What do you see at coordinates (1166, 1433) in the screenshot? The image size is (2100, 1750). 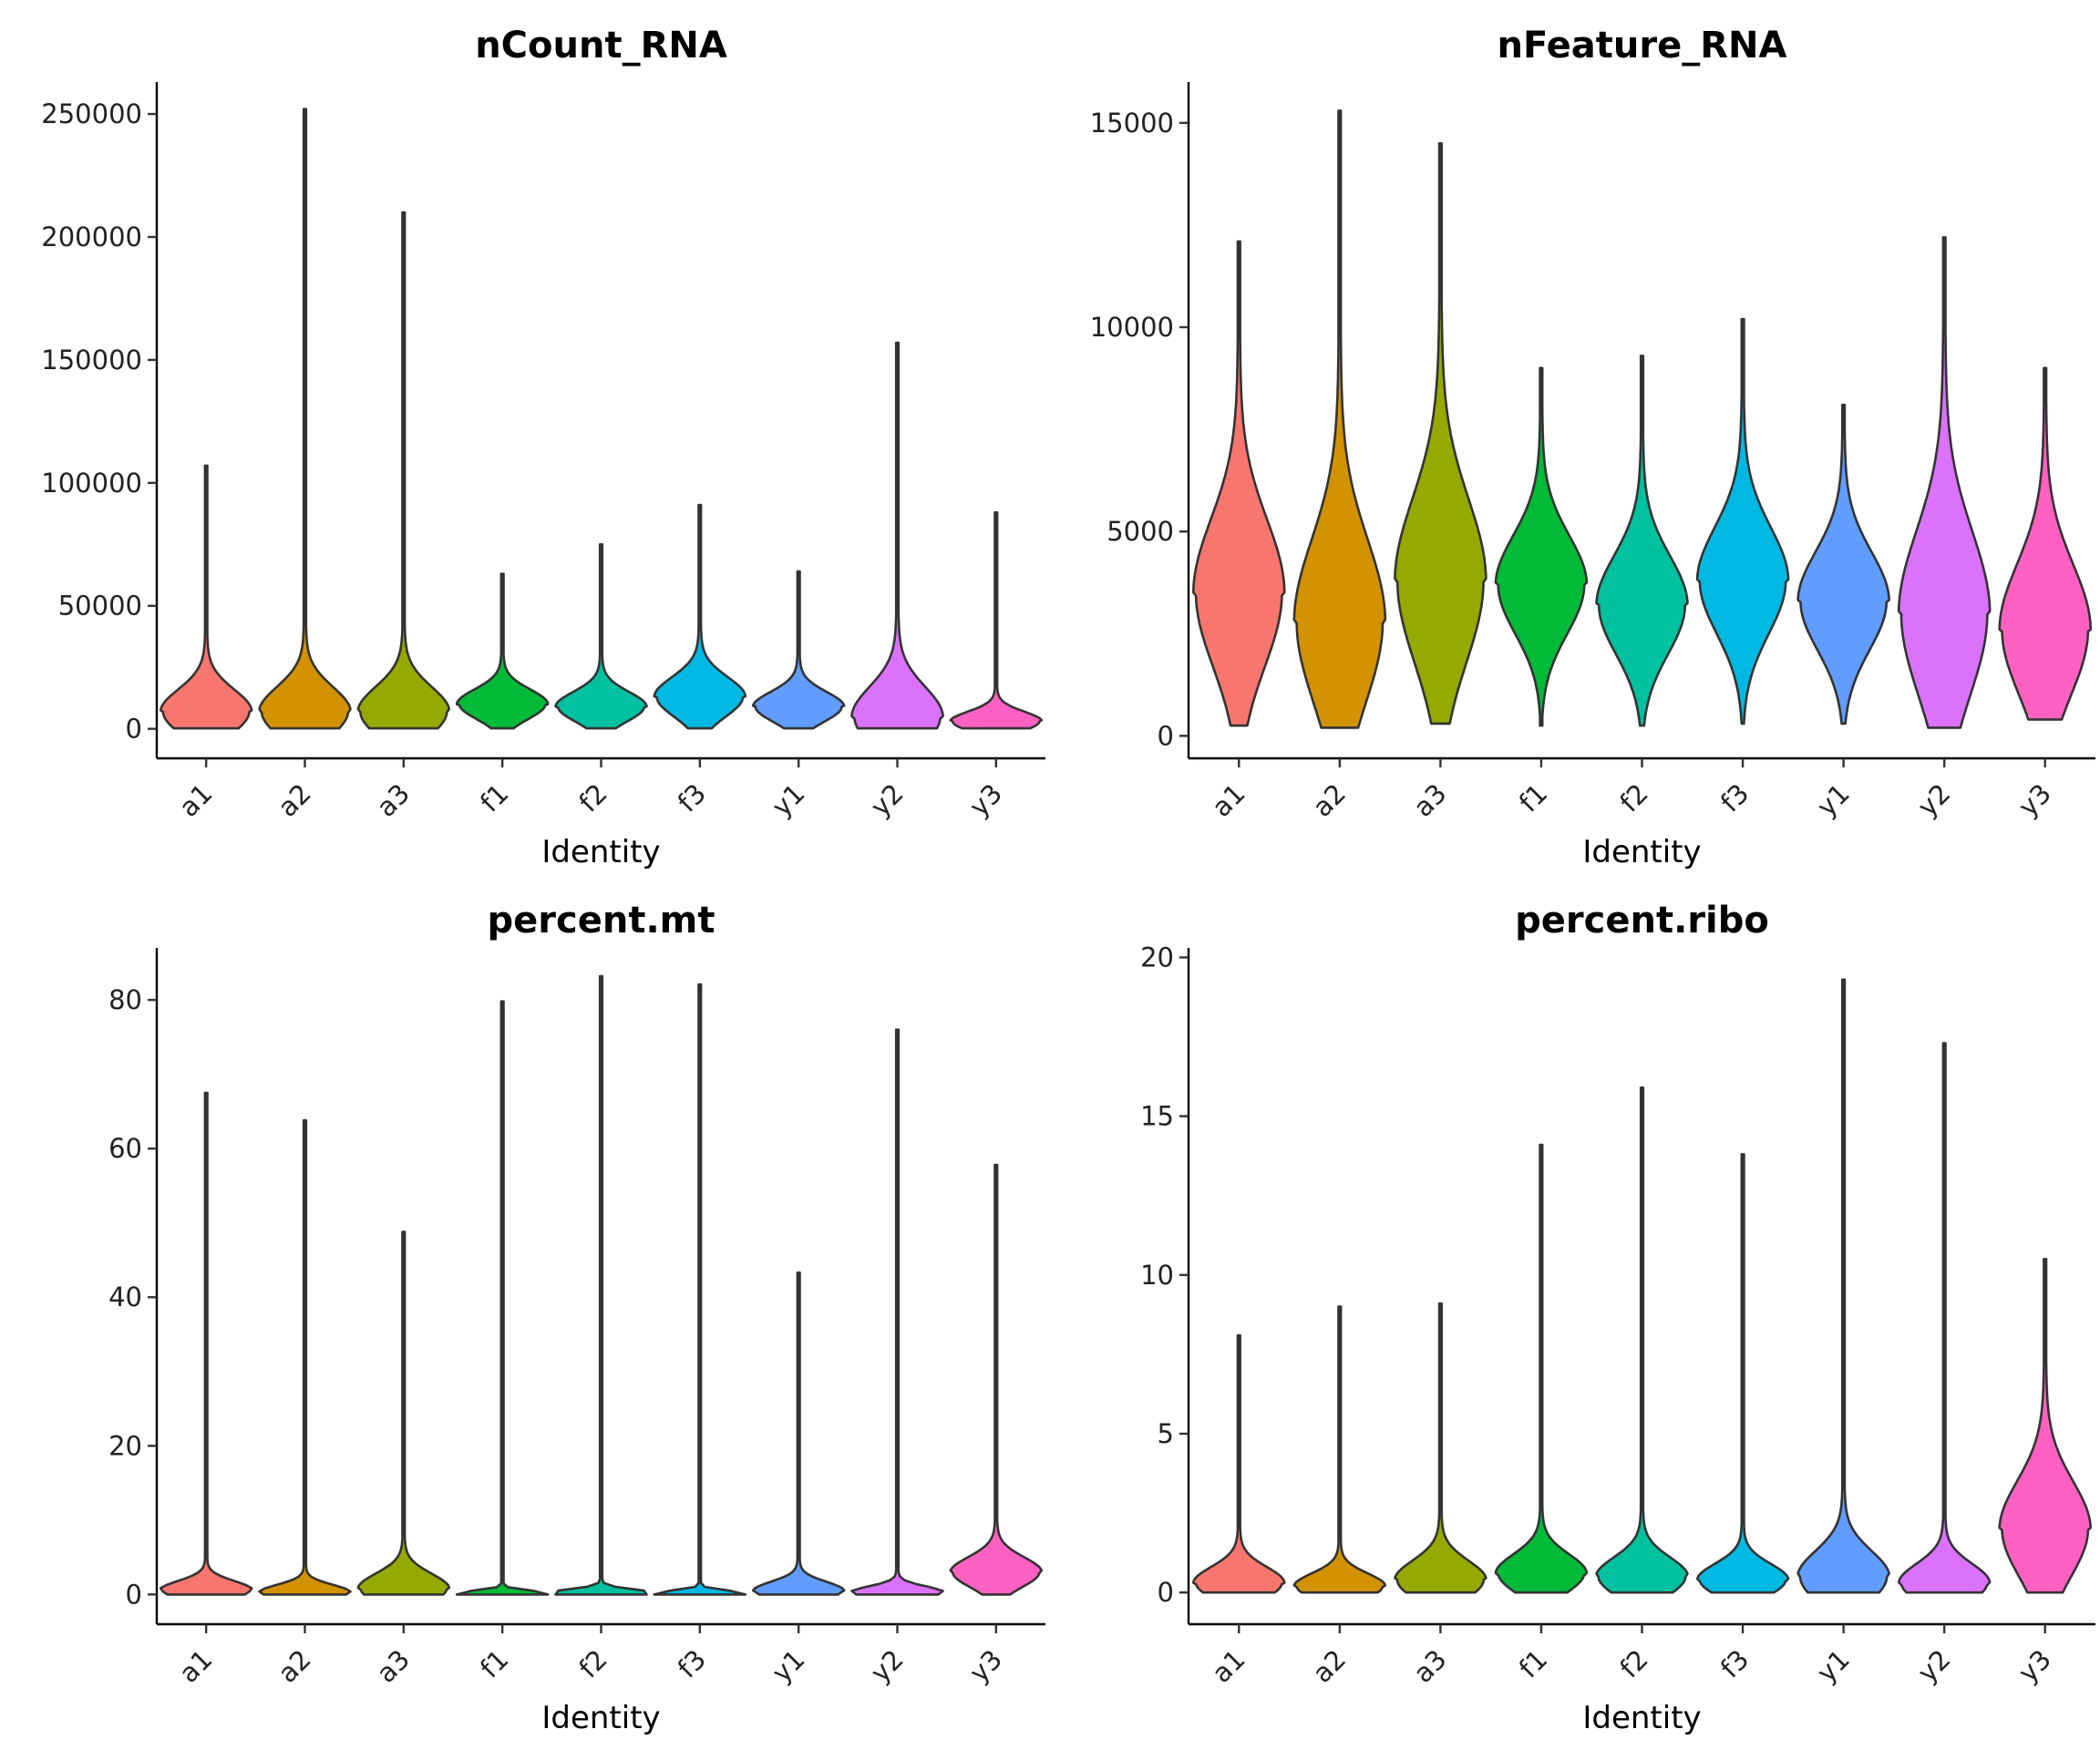 I see `y-tick-label: 5` at bounding box center [1166, 1433].